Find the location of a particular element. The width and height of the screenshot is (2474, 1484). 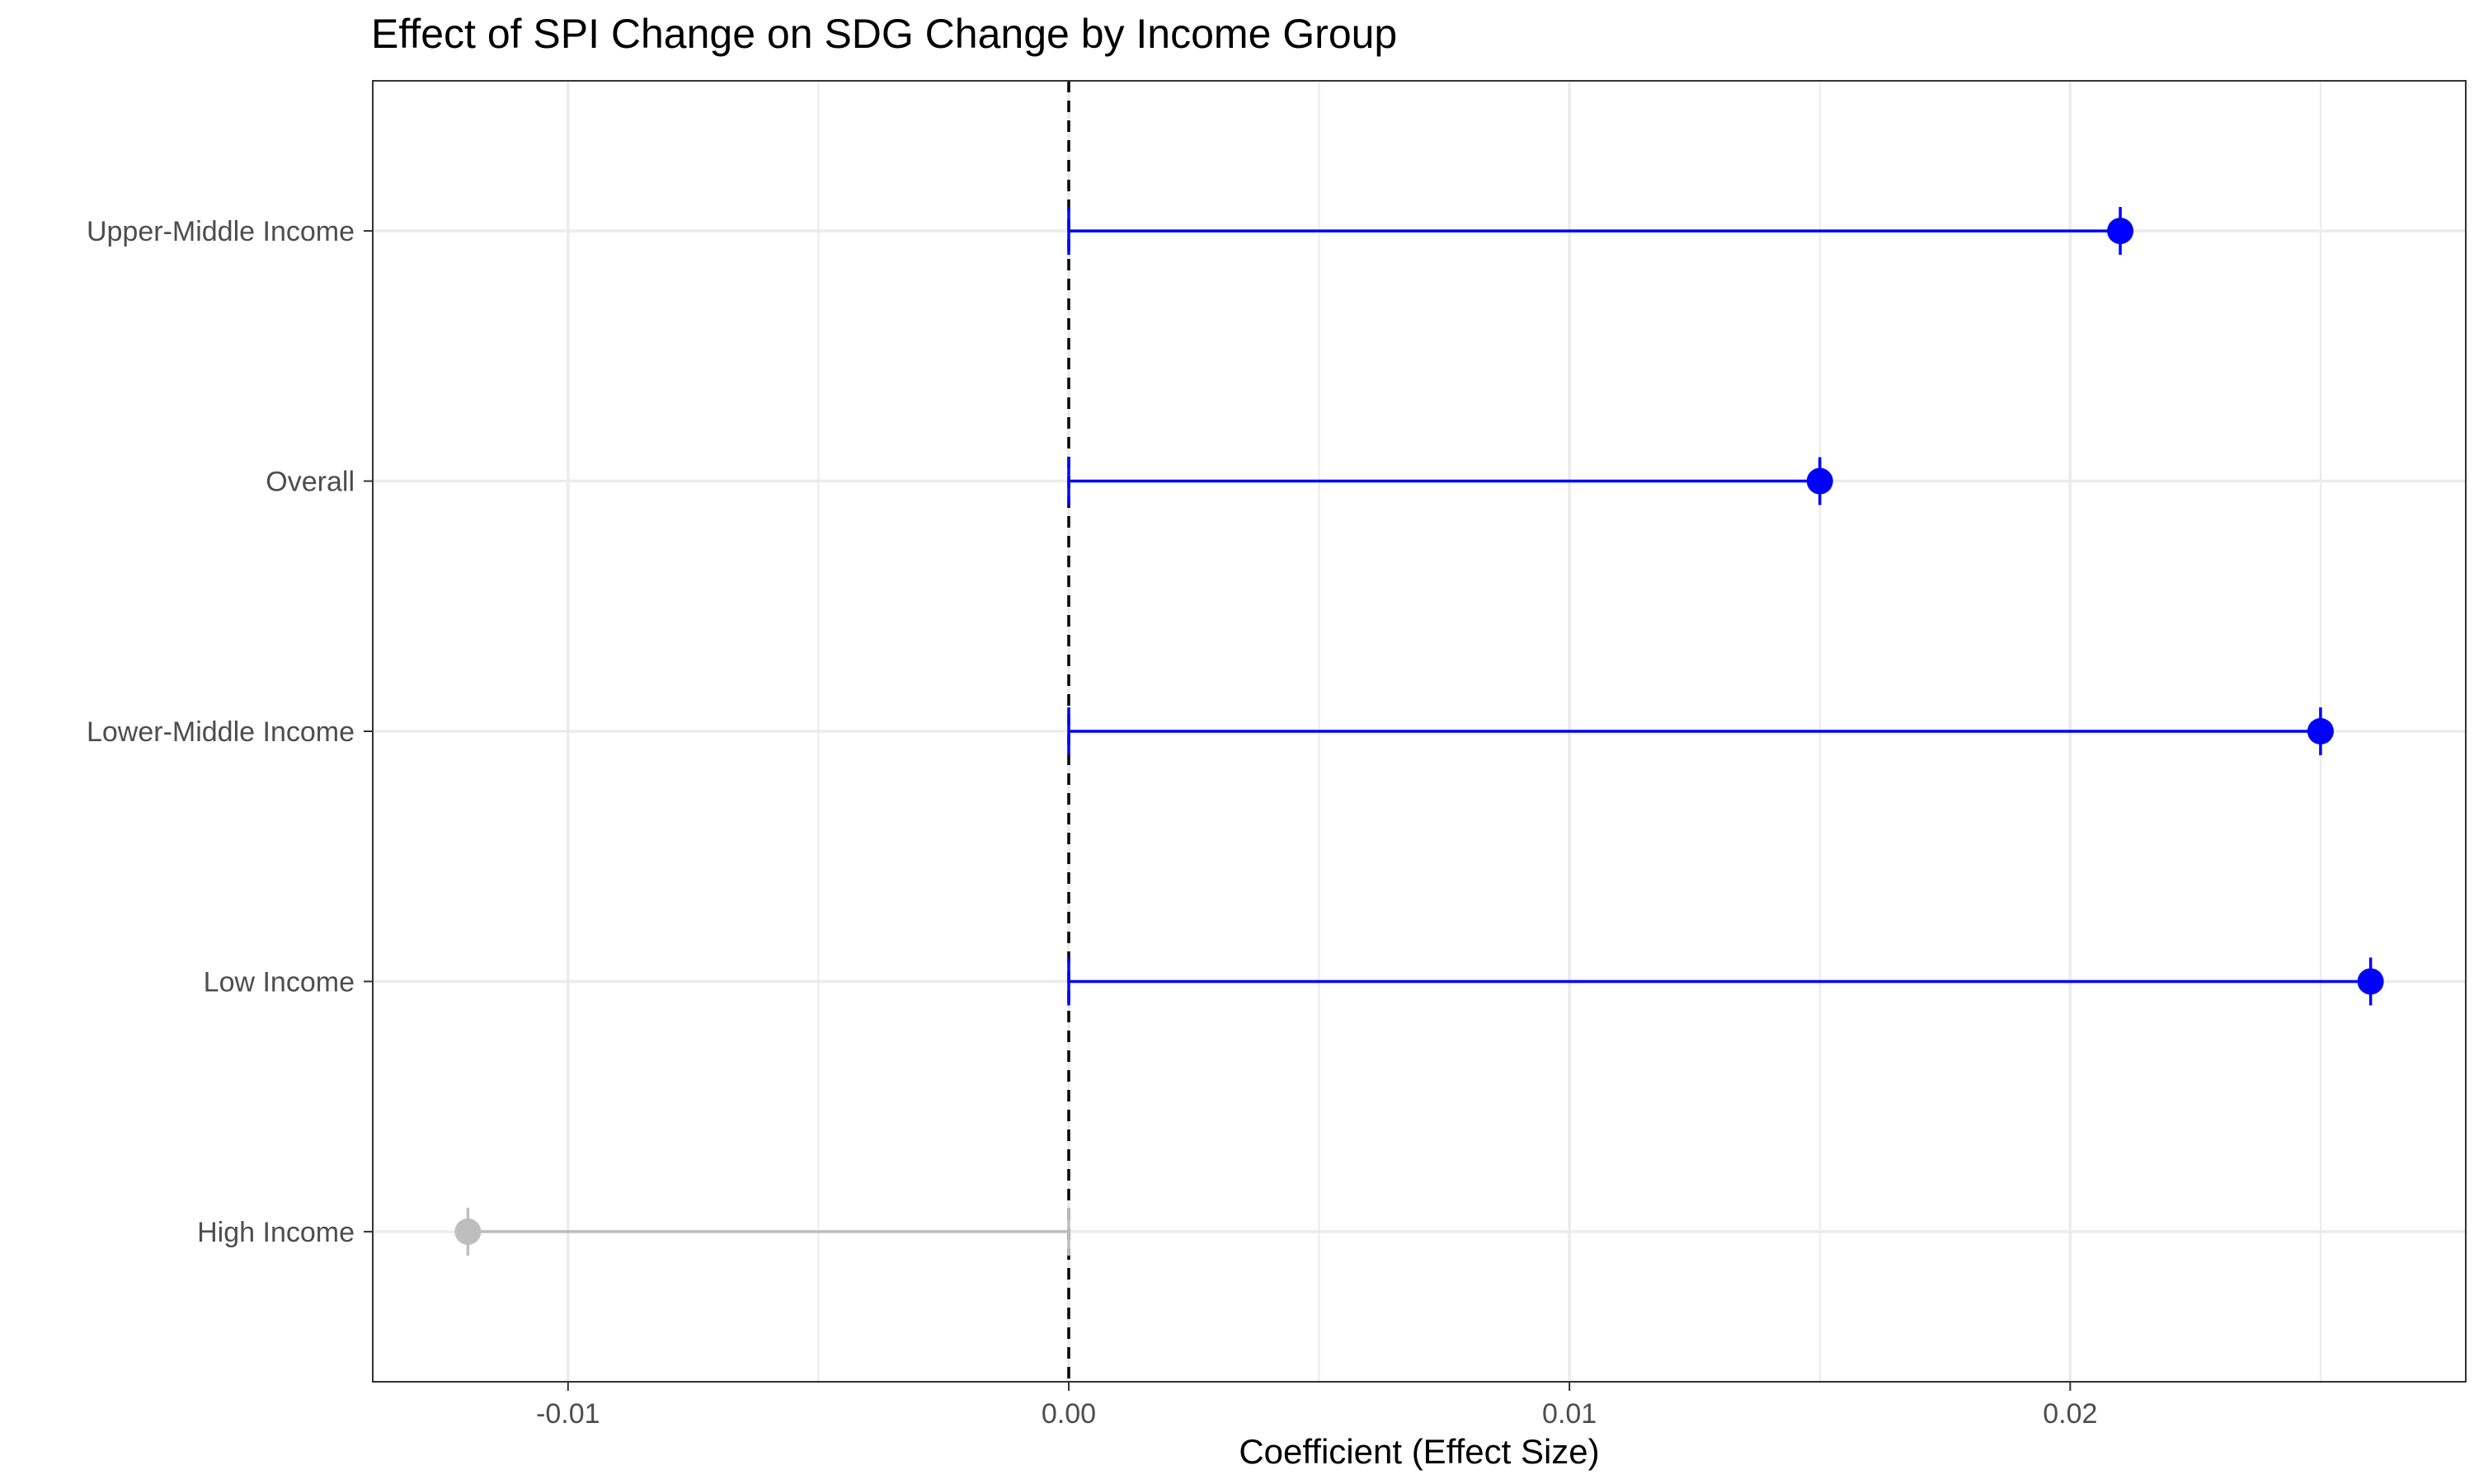

x-tick-label: 0.01 is located at coordinates (1569, 1414).